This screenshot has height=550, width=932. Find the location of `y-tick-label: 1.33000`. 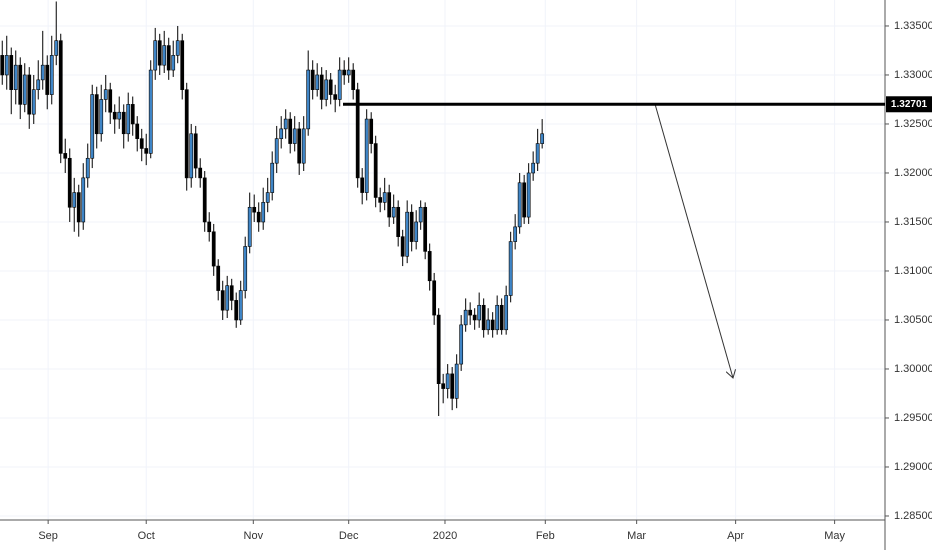

y-tick-label: 1.33000 is located at coordinates (913, 75).